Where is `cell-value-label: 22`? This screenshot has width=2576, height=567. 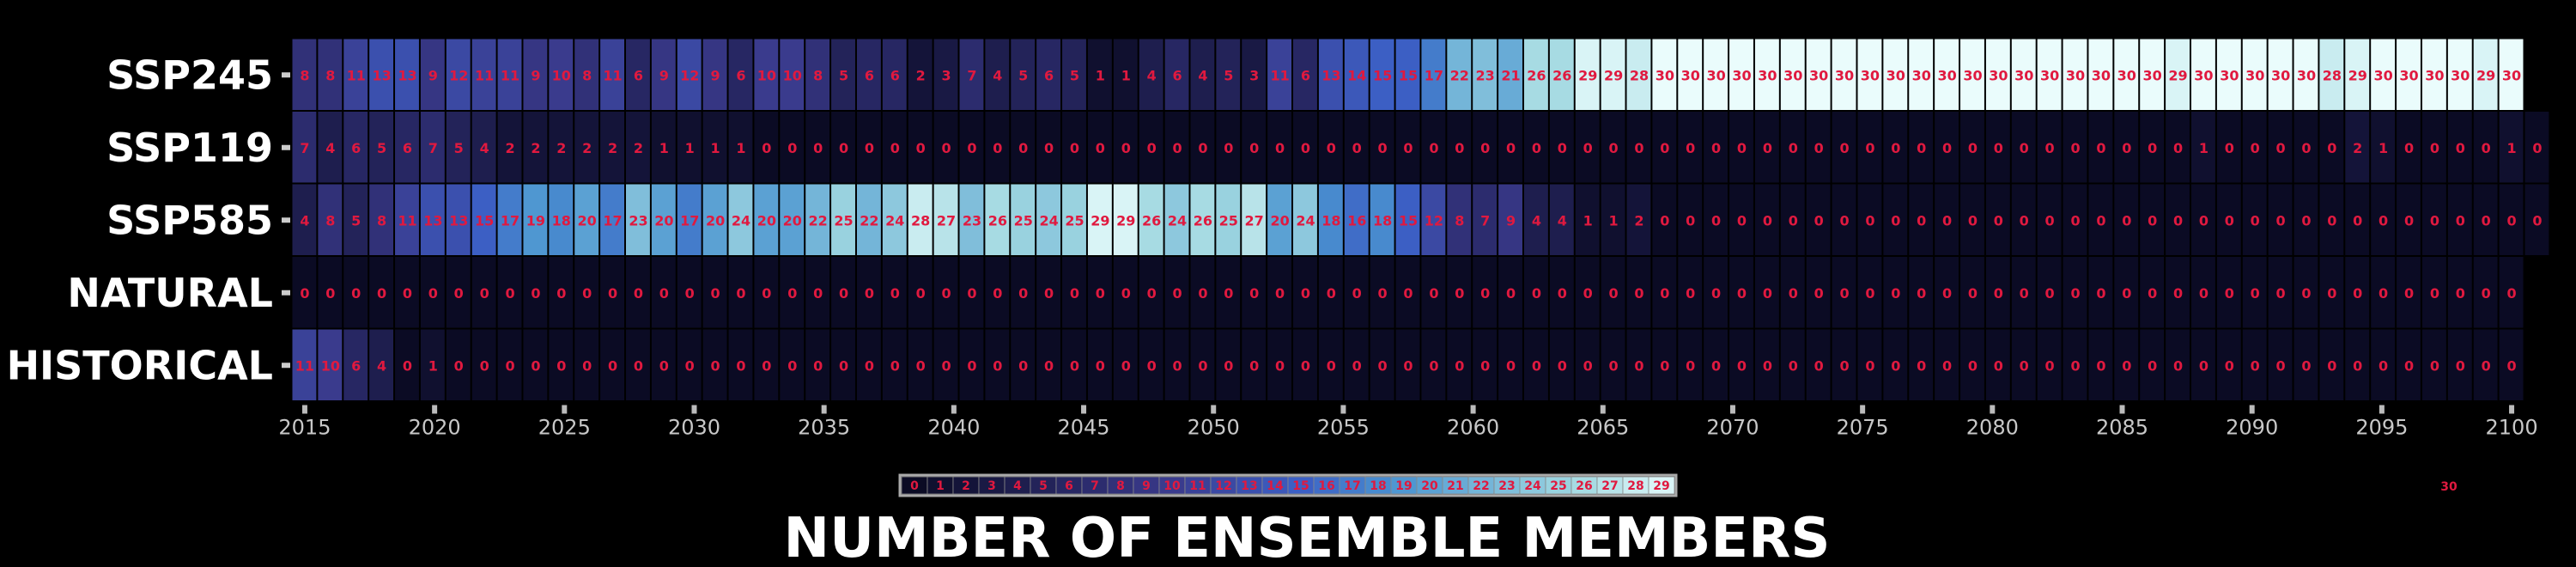 cell-value-label: 22 is located at coordinates (1459, 75).